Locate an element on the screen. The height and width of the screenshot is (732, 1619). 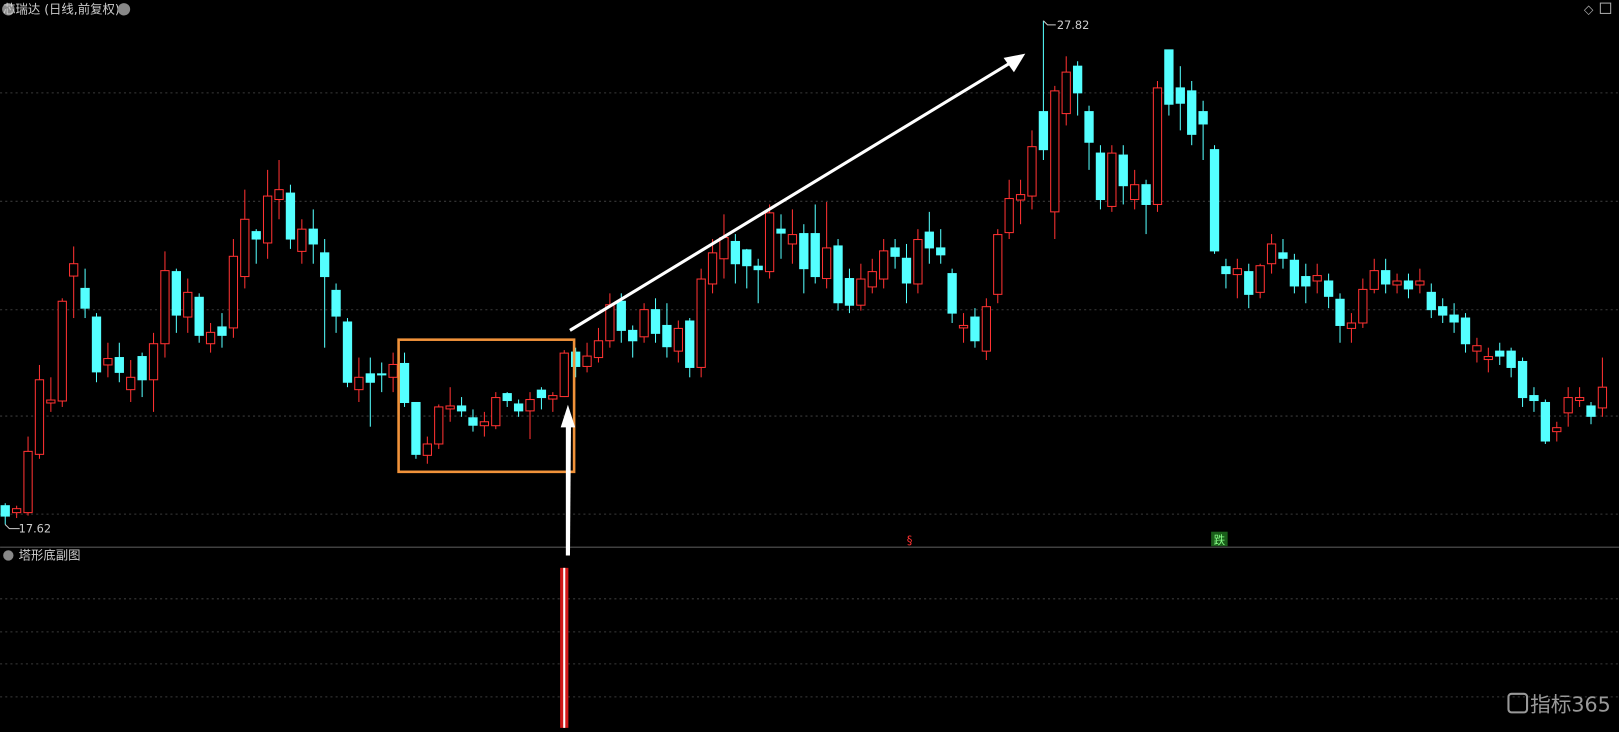
chart-title: 芯瑞达 (日线,前复权) is located at coordinates (61, 8).